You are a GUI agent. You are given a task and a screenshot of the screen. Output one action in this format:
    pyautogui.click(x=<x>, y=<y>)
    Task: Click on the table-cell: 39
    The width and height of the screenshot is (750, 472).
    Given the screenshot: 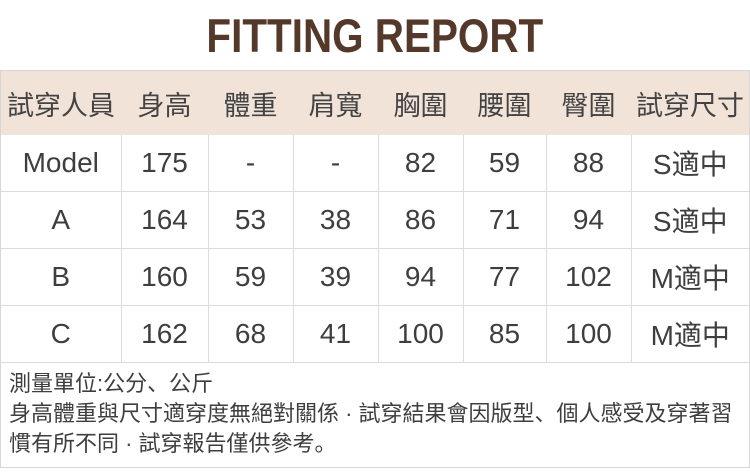 What is the action you would take?
    pyautogui.click(x=335, y=277)
    